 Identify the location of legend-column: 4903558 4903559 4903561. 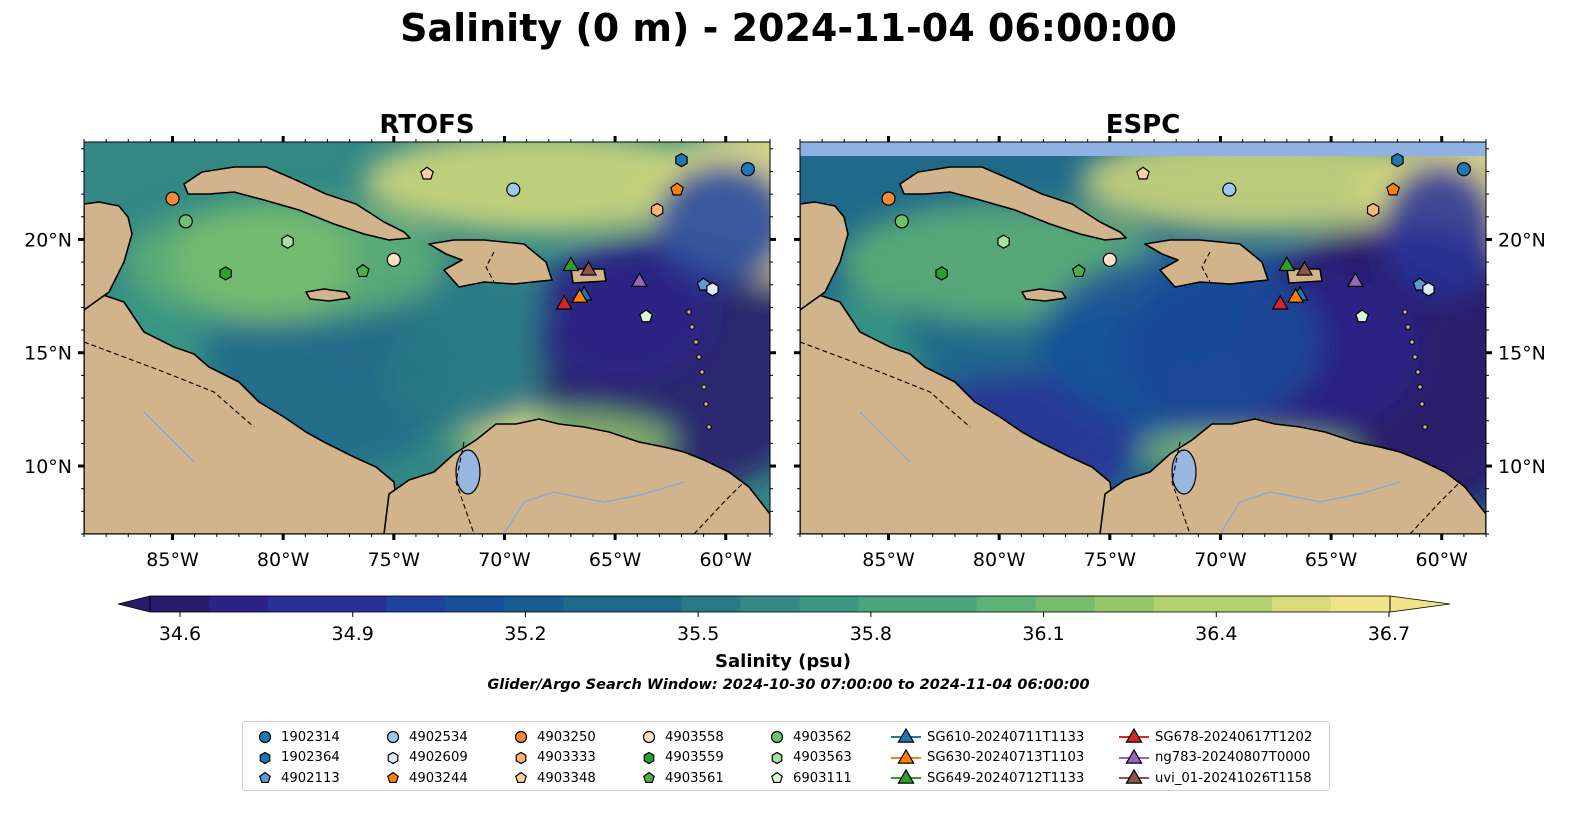
(681, 758).